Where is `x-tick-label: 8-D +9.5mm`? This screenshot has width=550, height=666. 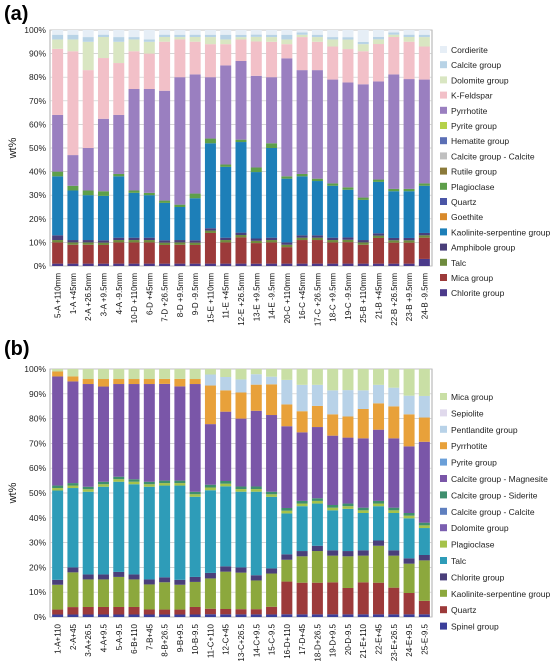
x-tick-label: 8-D +9.5mm is located at coordinates (180, 295).